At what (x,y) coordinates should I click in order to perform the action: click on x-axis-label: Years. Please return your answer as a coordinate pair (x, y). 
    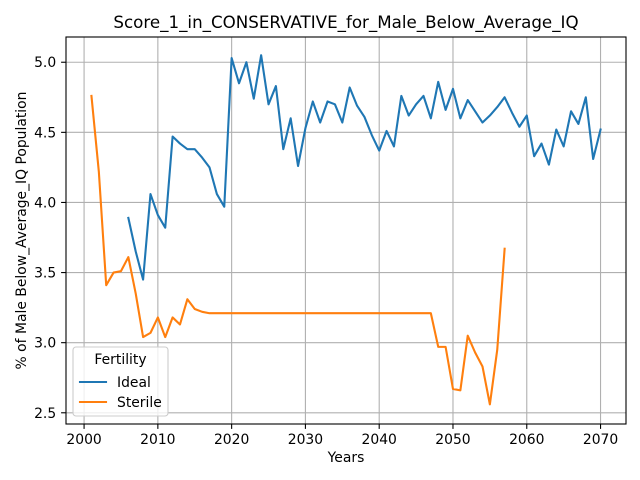
    Looking at the image, I should click on (346, 458).